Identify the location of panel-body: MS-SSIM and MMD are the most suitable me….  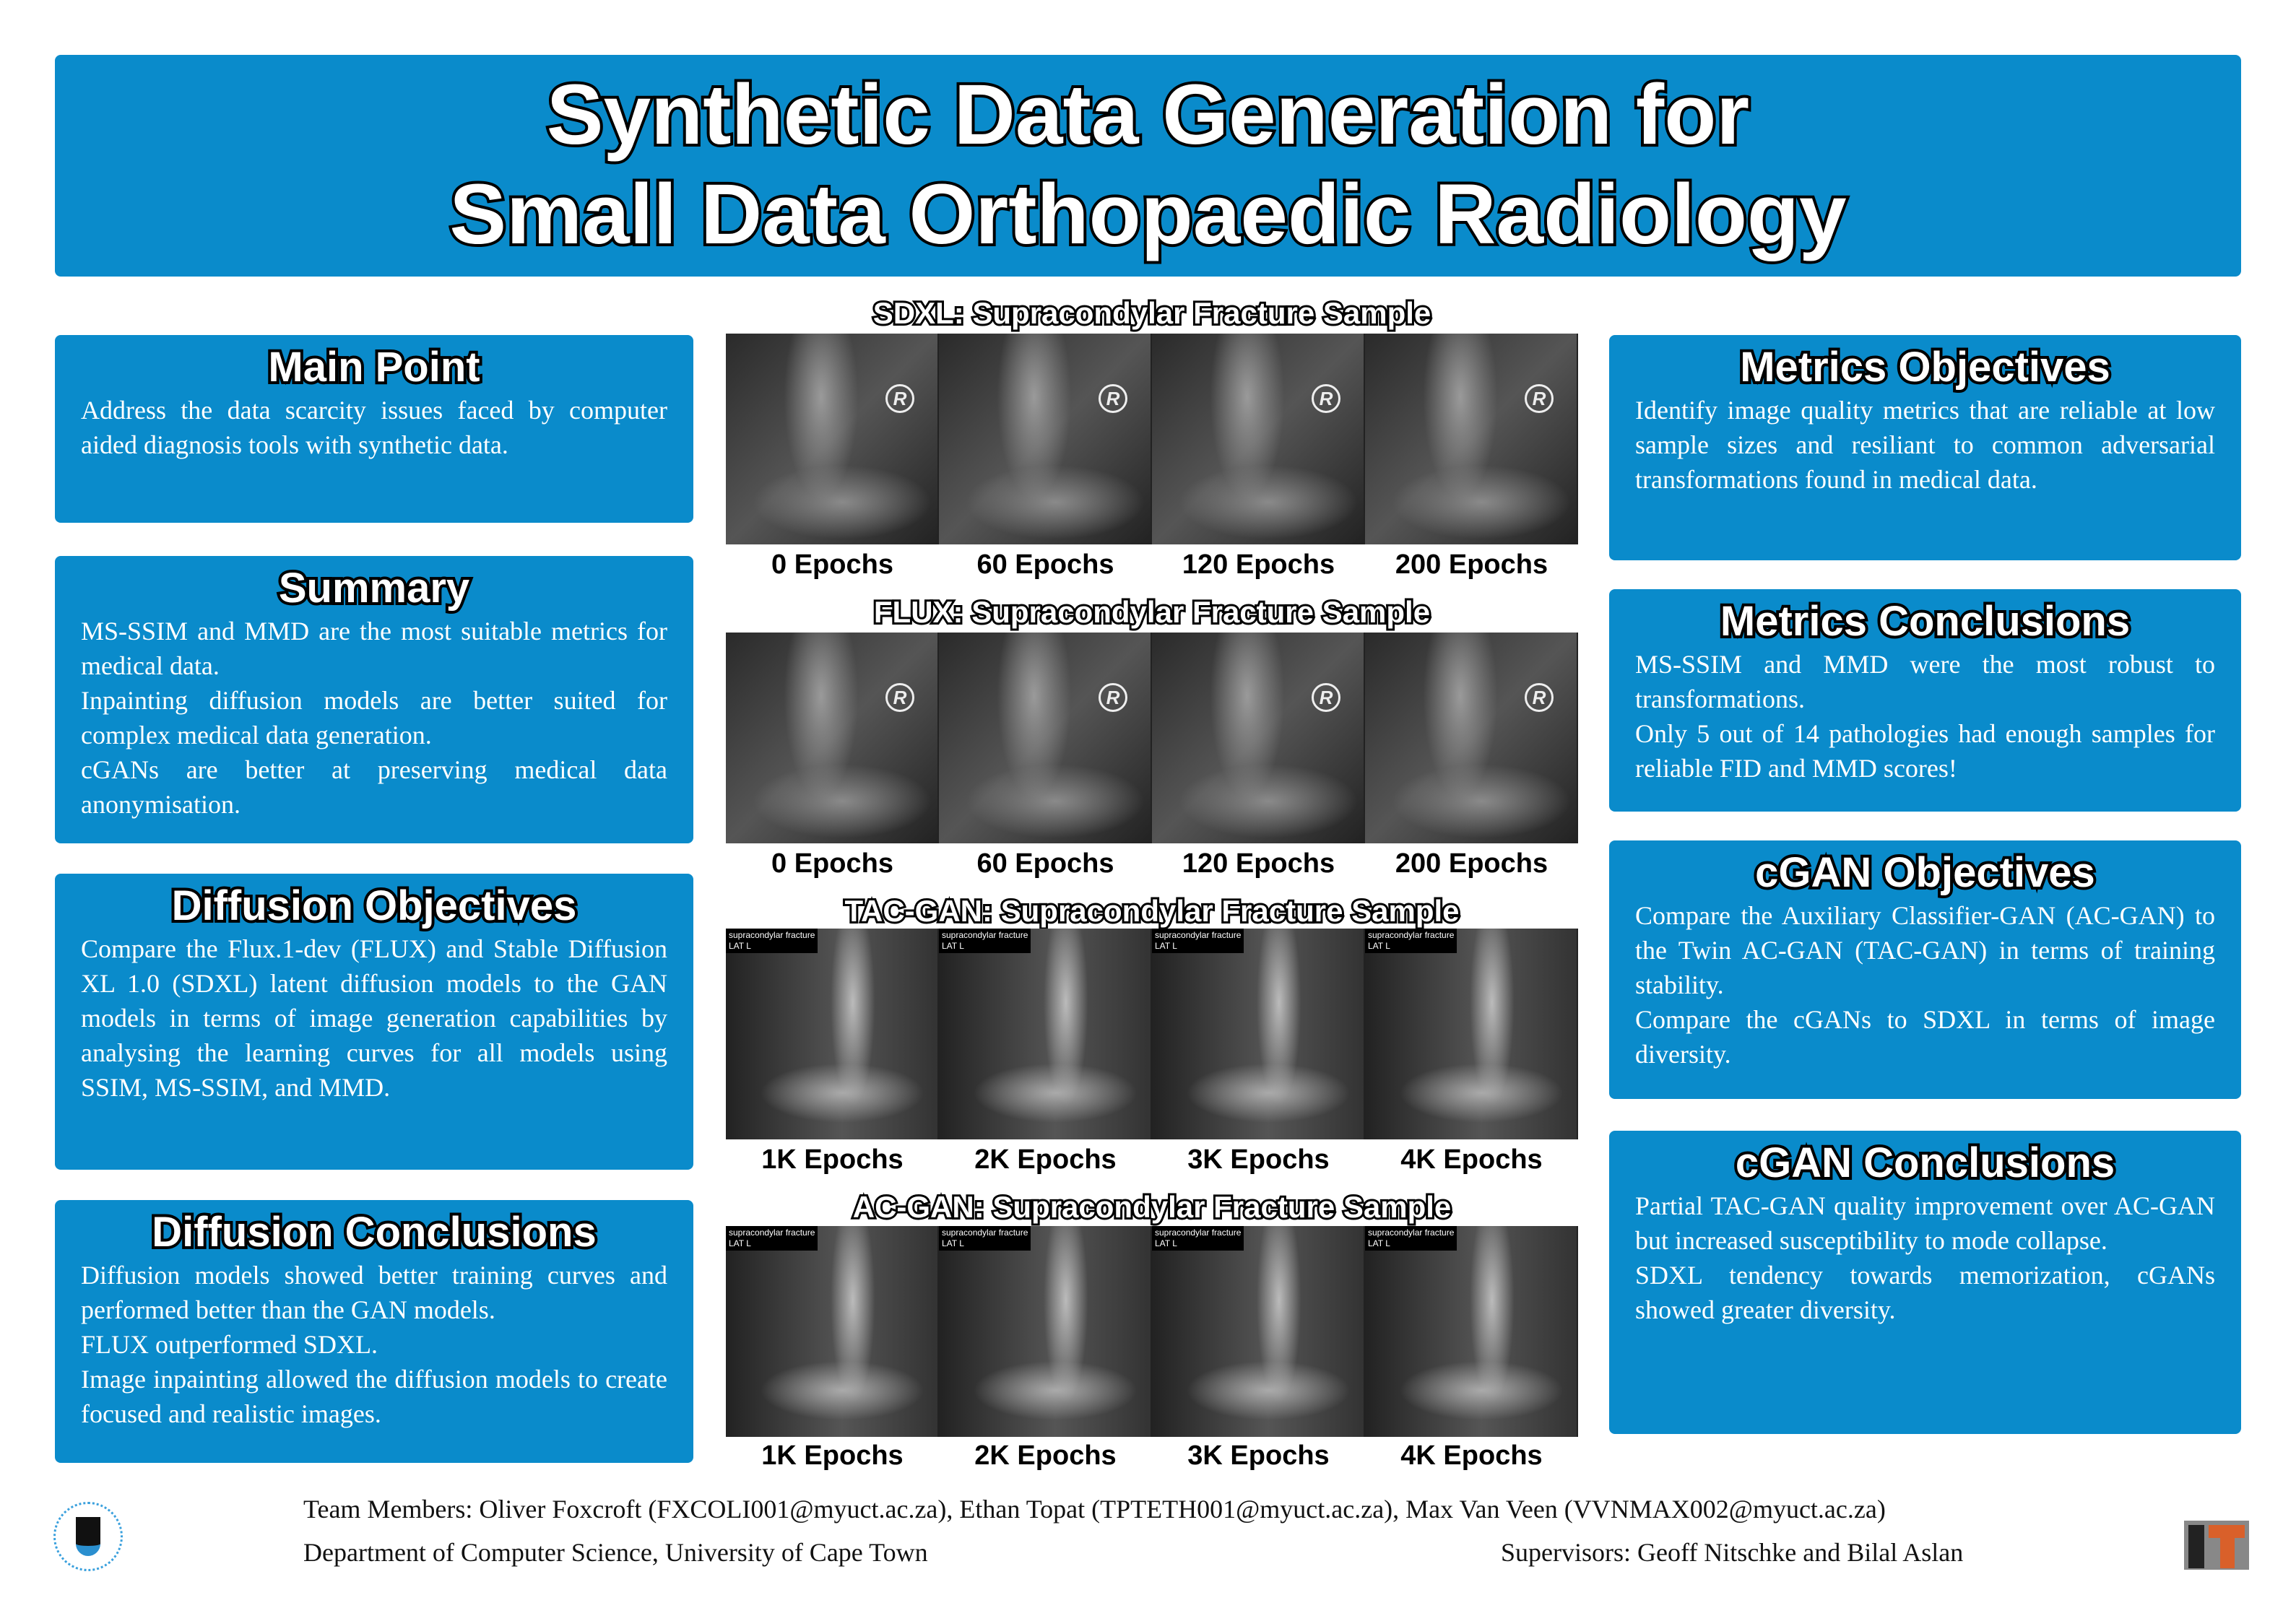
(374, 718).